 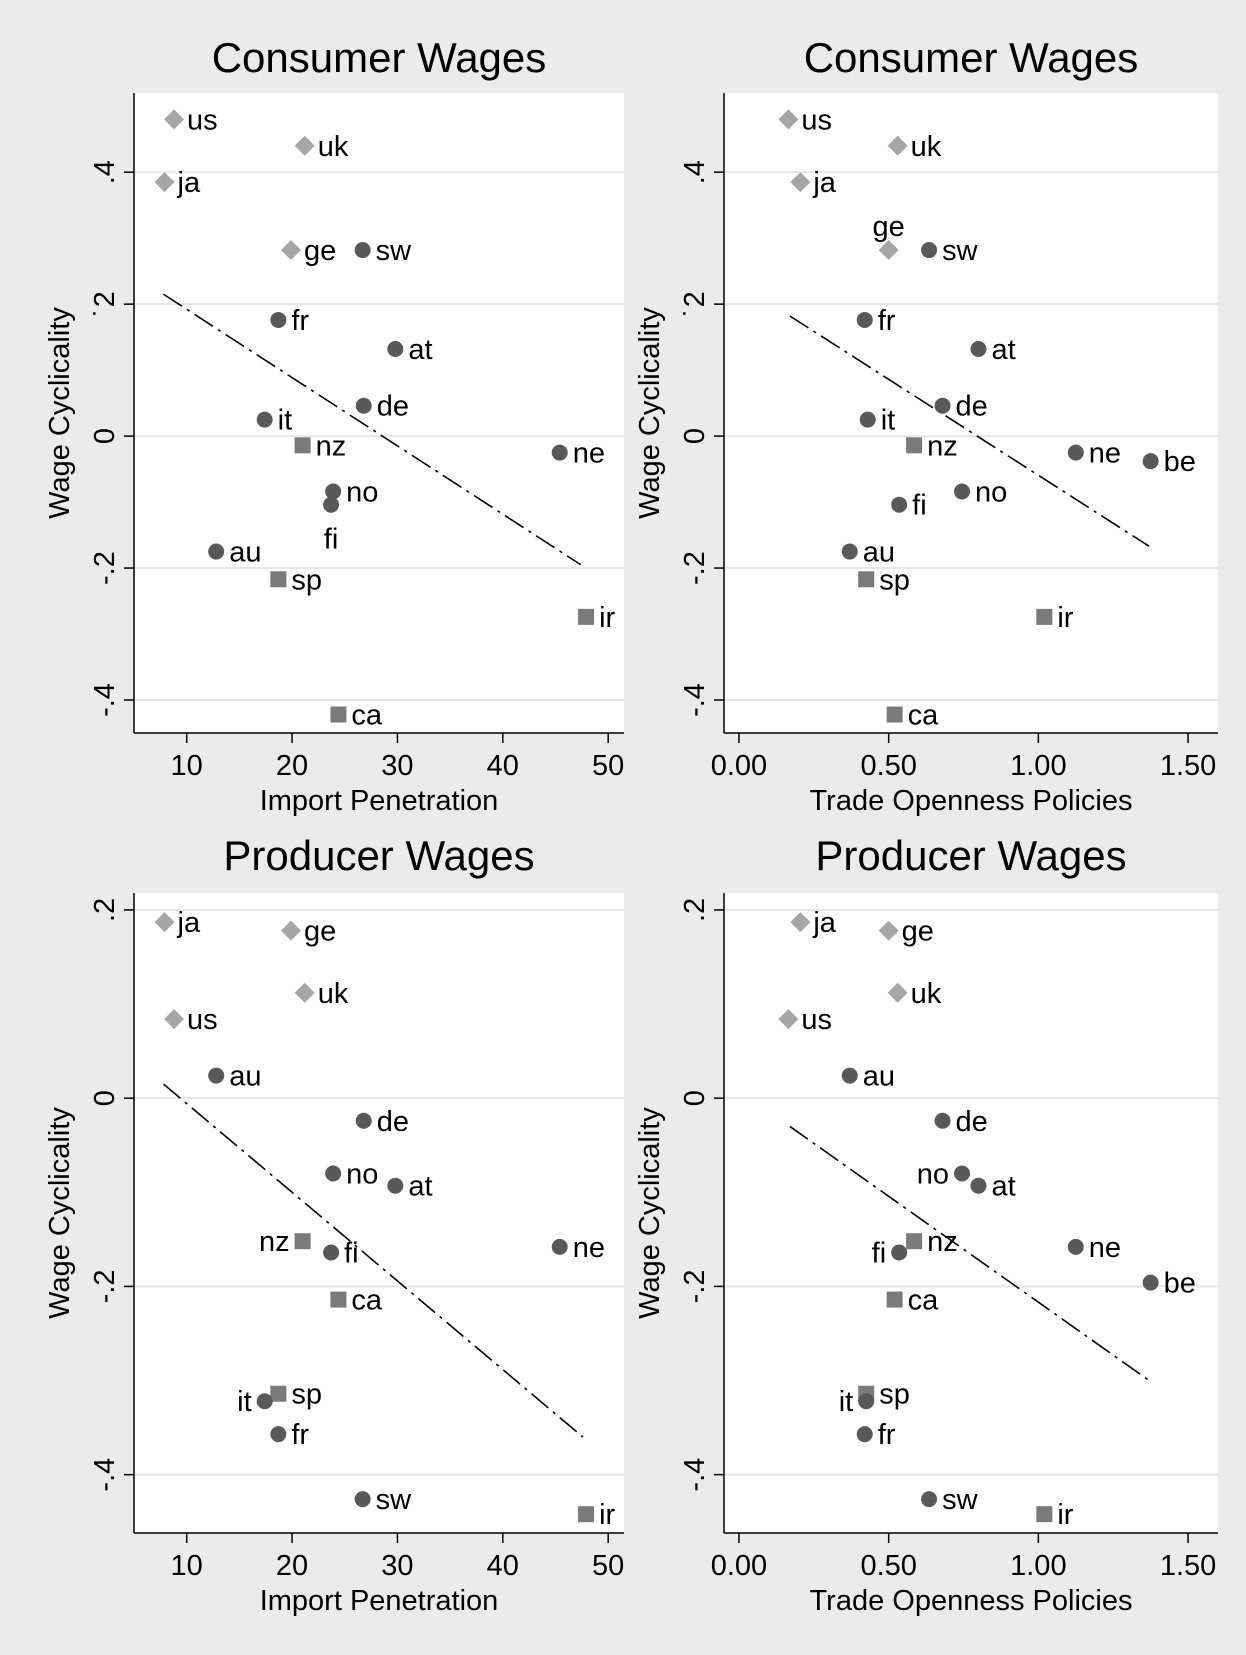 What do you see at coordinates (960, 1500) in the screenshot?
I see `point-label-sw: sw` at bounding box center [960, 1500].